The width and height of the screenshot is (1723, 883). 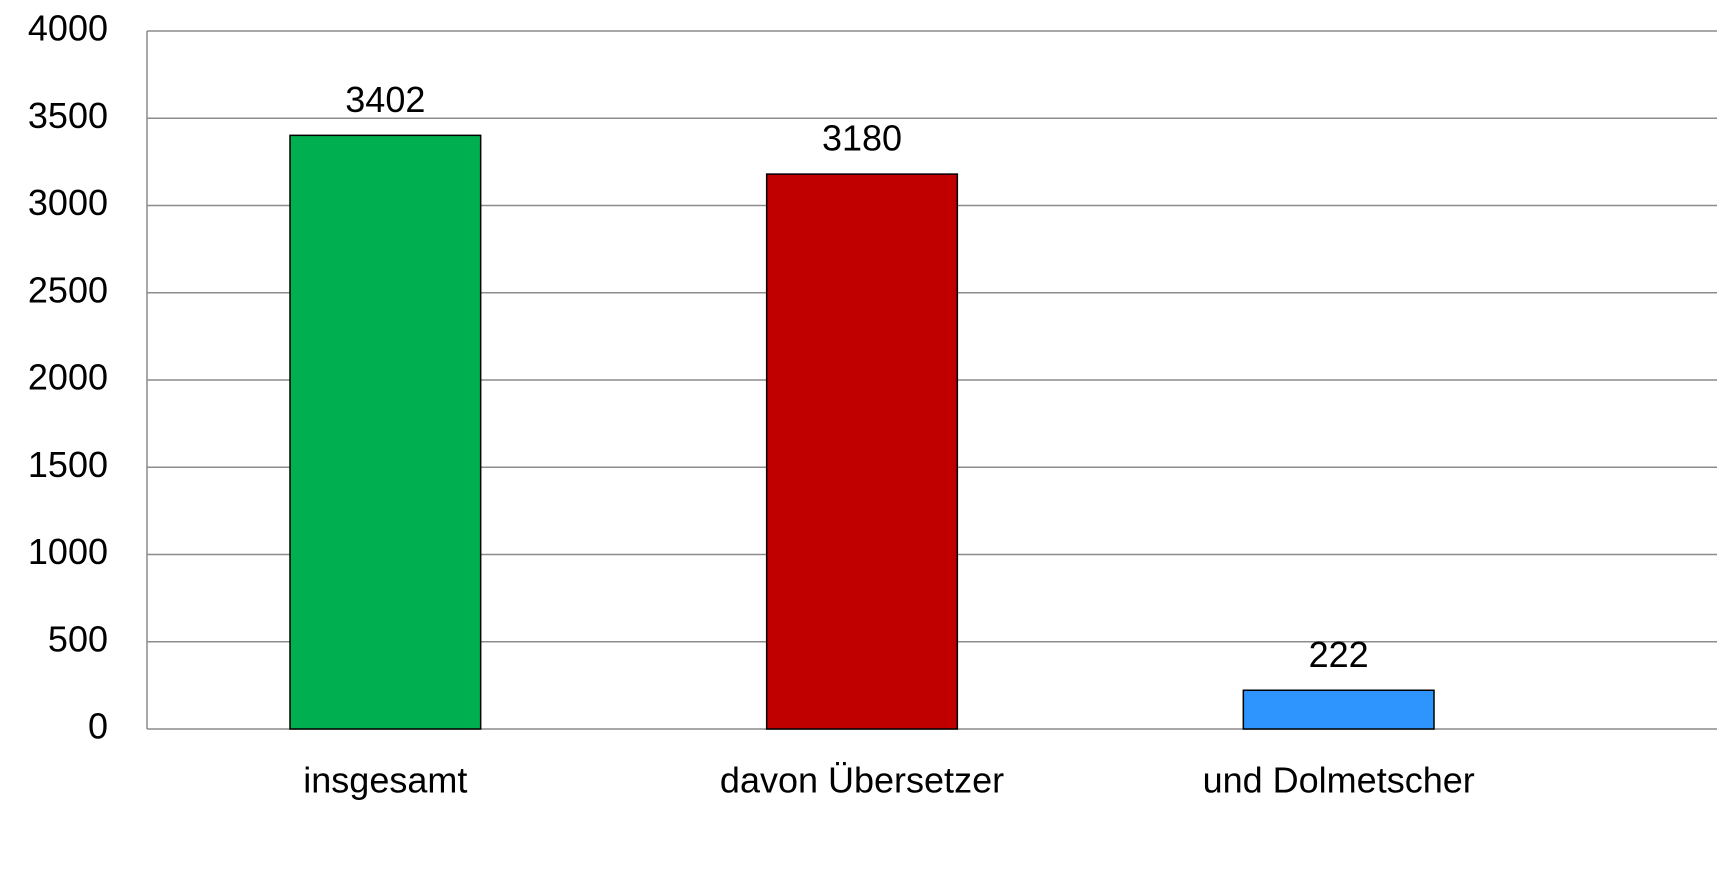 What do you see at coordinates (68, 377) in the screenshot?
I see `y-tick-label: 2000` at bounding box center [68, 377].